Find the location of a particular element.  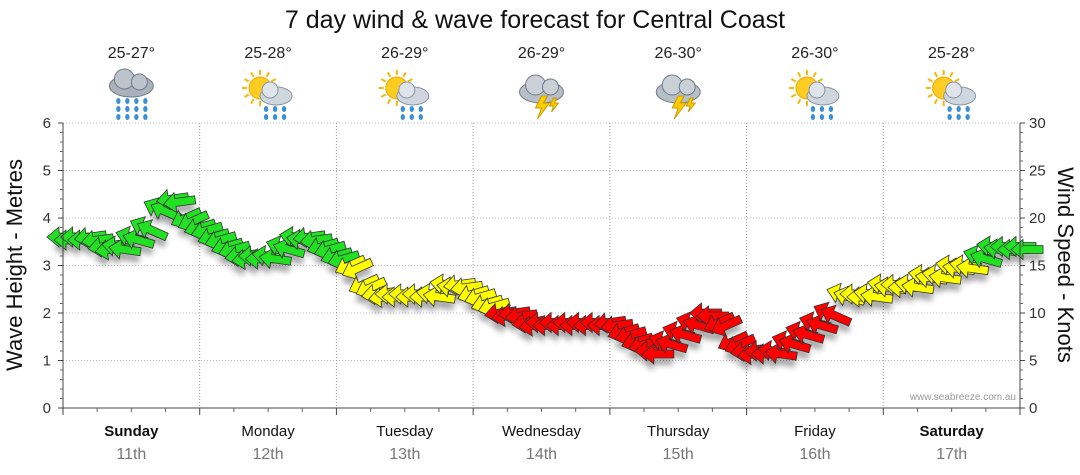

right-tick-label: 20 is located at coordinates (1037, 218).